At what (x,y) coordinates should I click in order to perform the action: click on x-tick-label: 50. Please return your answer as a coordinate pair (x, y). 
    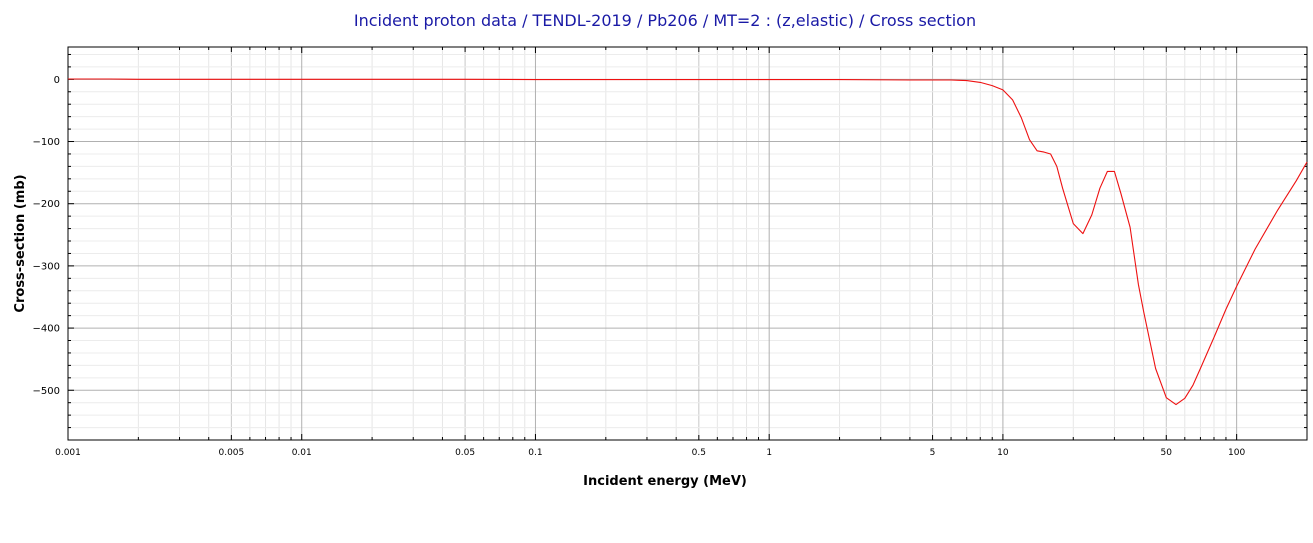
    Looking at the image, I should click on (1167, 453).